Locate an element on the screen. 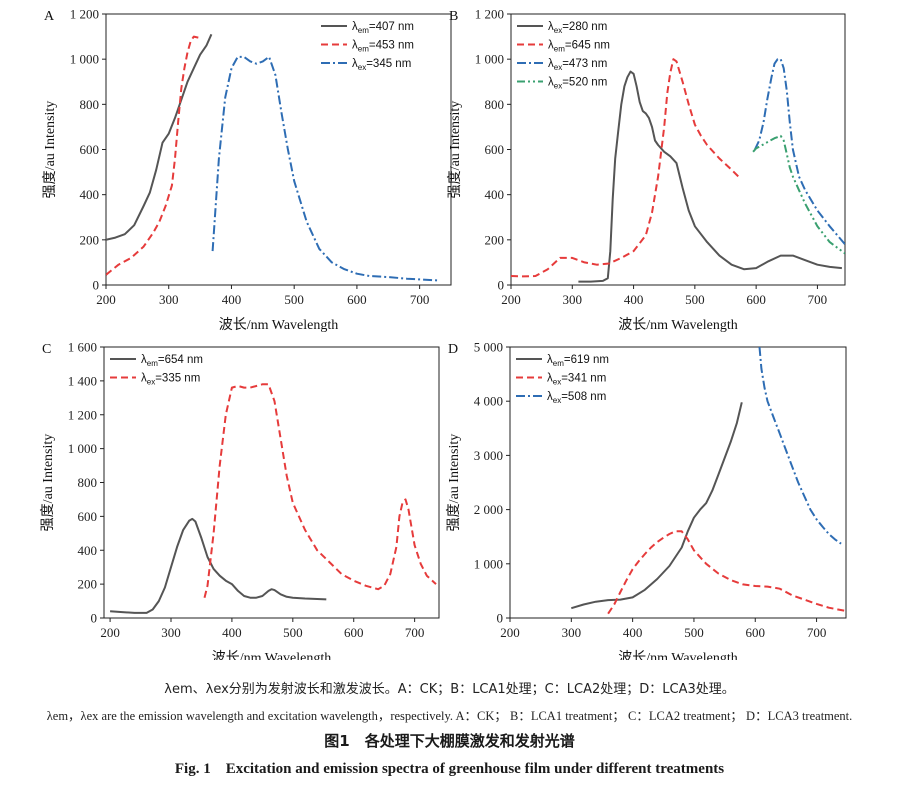  legend-entry: λex=345 nm is located at coordinates (381, 65).